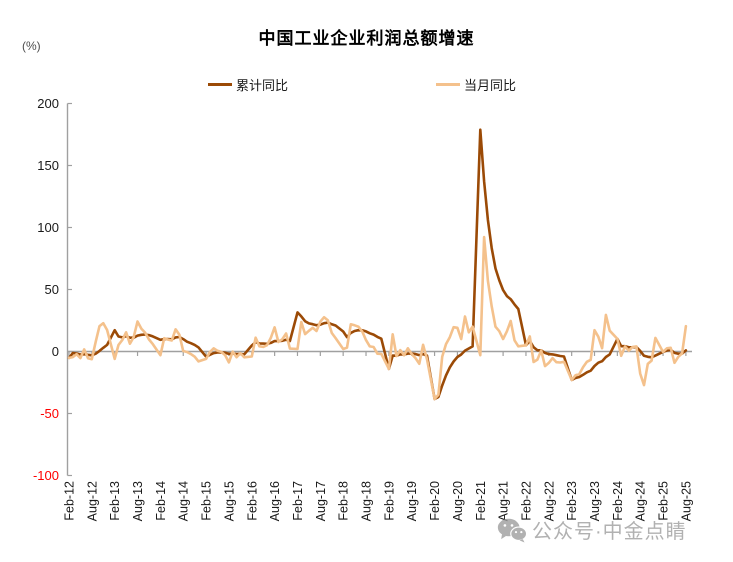 This screenshot has width=733, height=562. Describe the element at coordinates (526, 501) in the screenshot. I see `x-axis-tick-label: Feb-22` at that location.